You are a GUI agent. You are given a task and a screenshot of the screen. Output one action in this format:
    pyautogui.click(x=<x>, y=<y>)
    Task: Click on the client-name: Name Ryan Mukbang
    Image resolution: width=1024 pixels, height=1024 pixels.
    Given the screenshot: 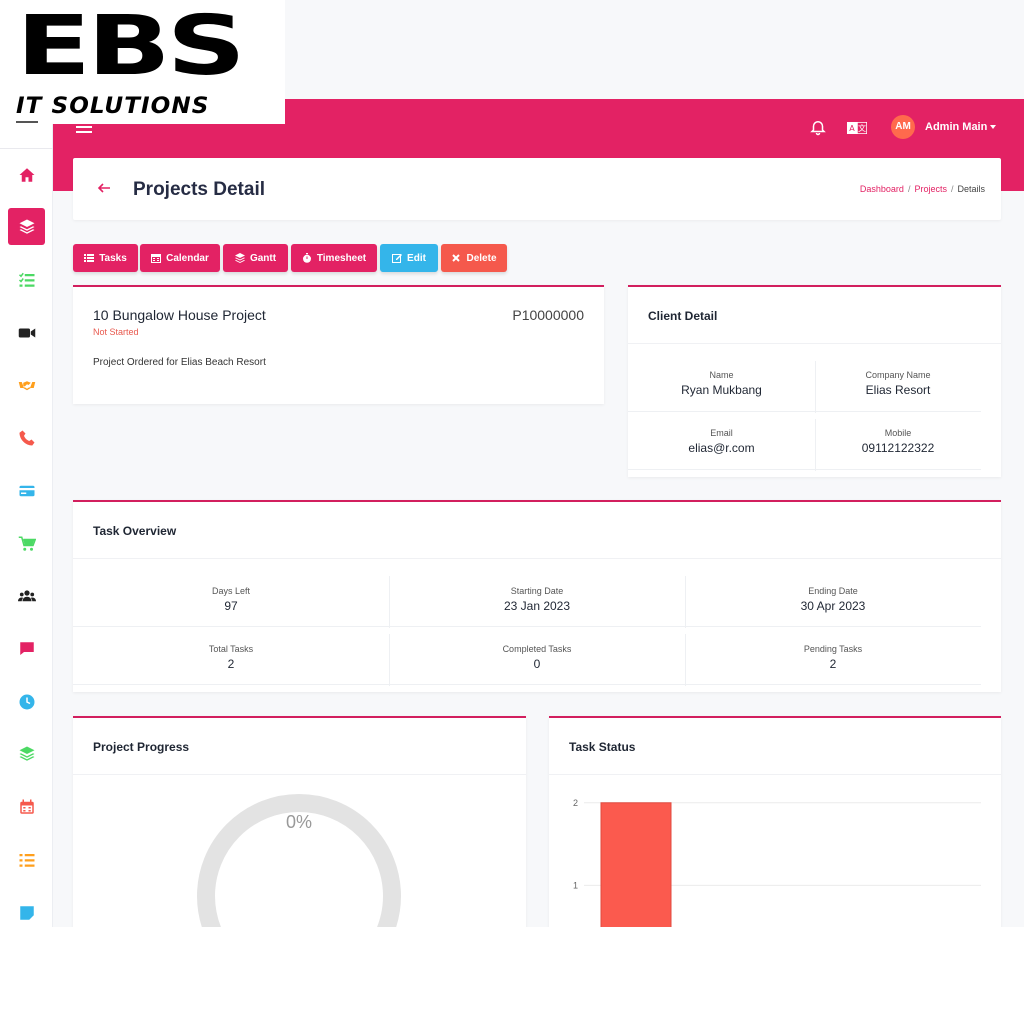 What is the action you would take?
    pyautogui.click(x=721, y=383)
    